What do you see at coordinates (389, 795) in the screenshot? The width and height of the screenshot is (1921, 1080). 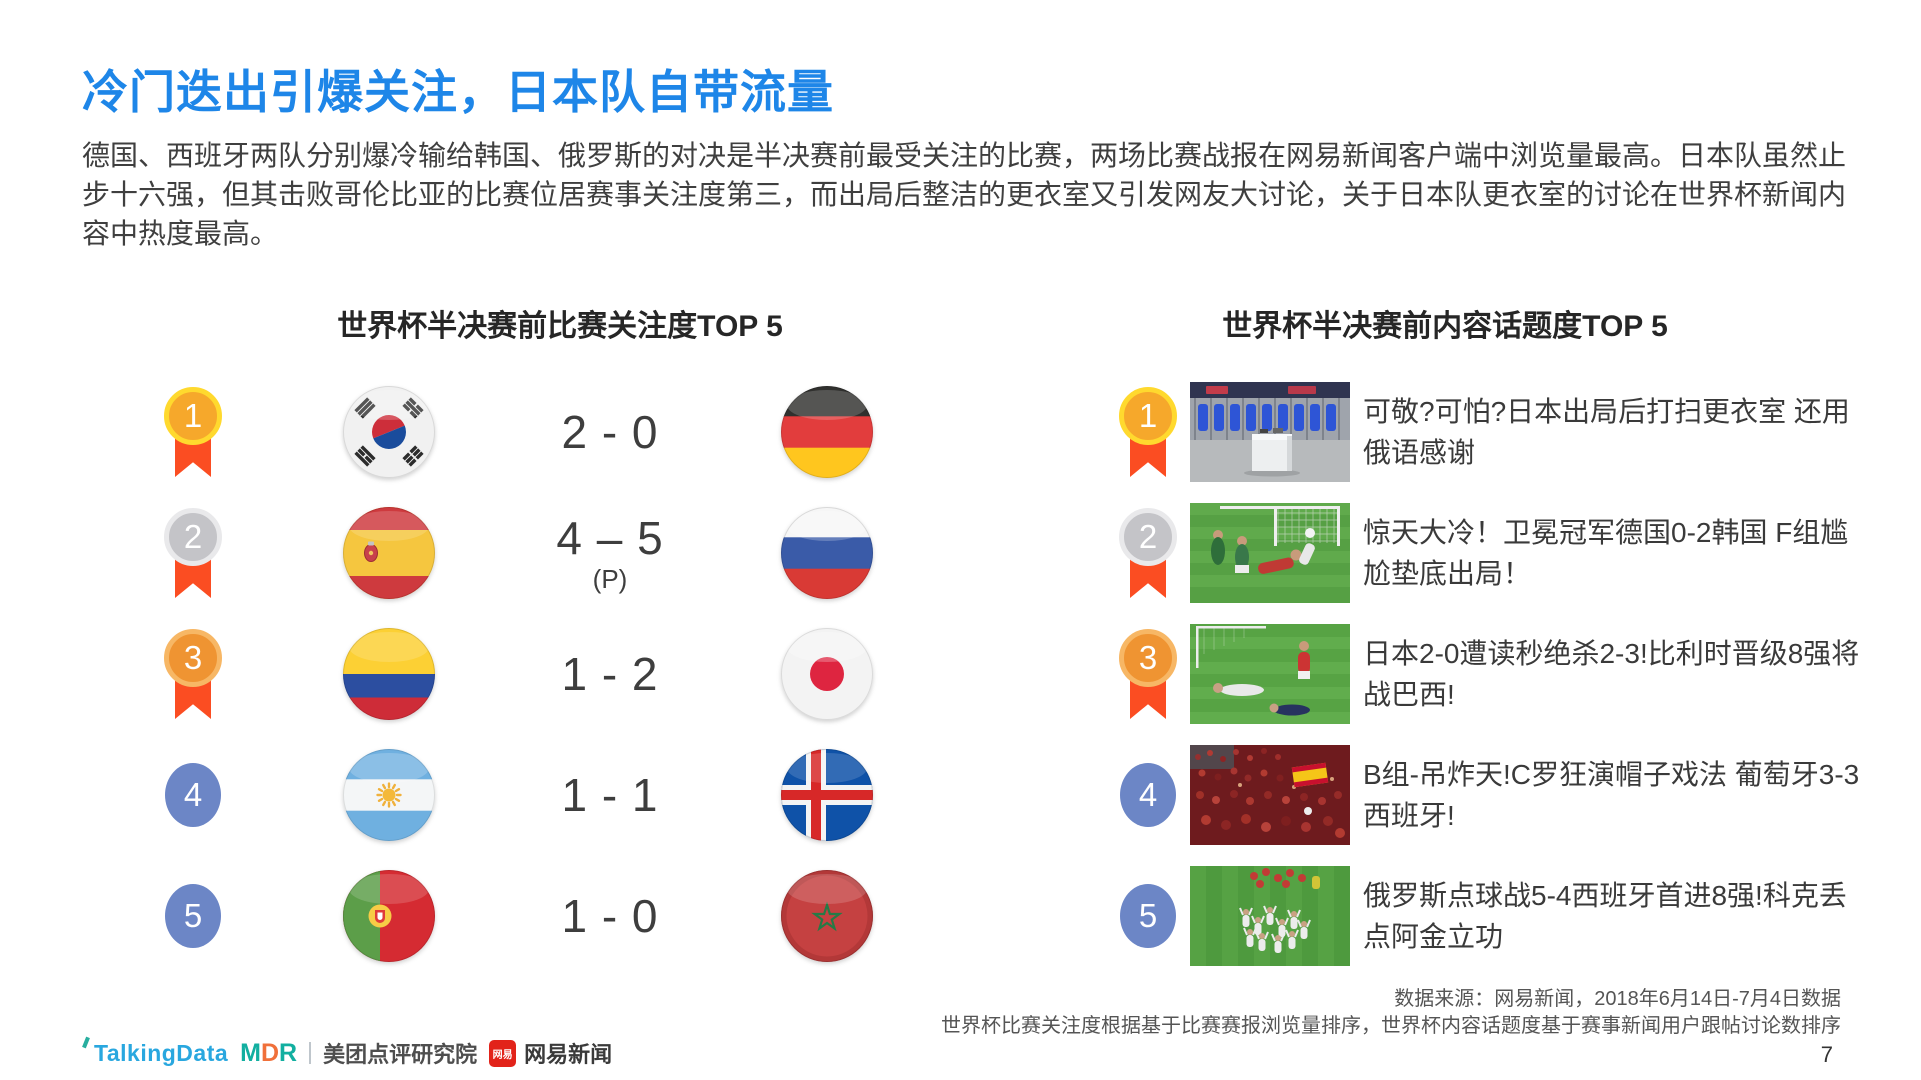 I see `argentina-flag-icon` at bounding box center [389, 795].